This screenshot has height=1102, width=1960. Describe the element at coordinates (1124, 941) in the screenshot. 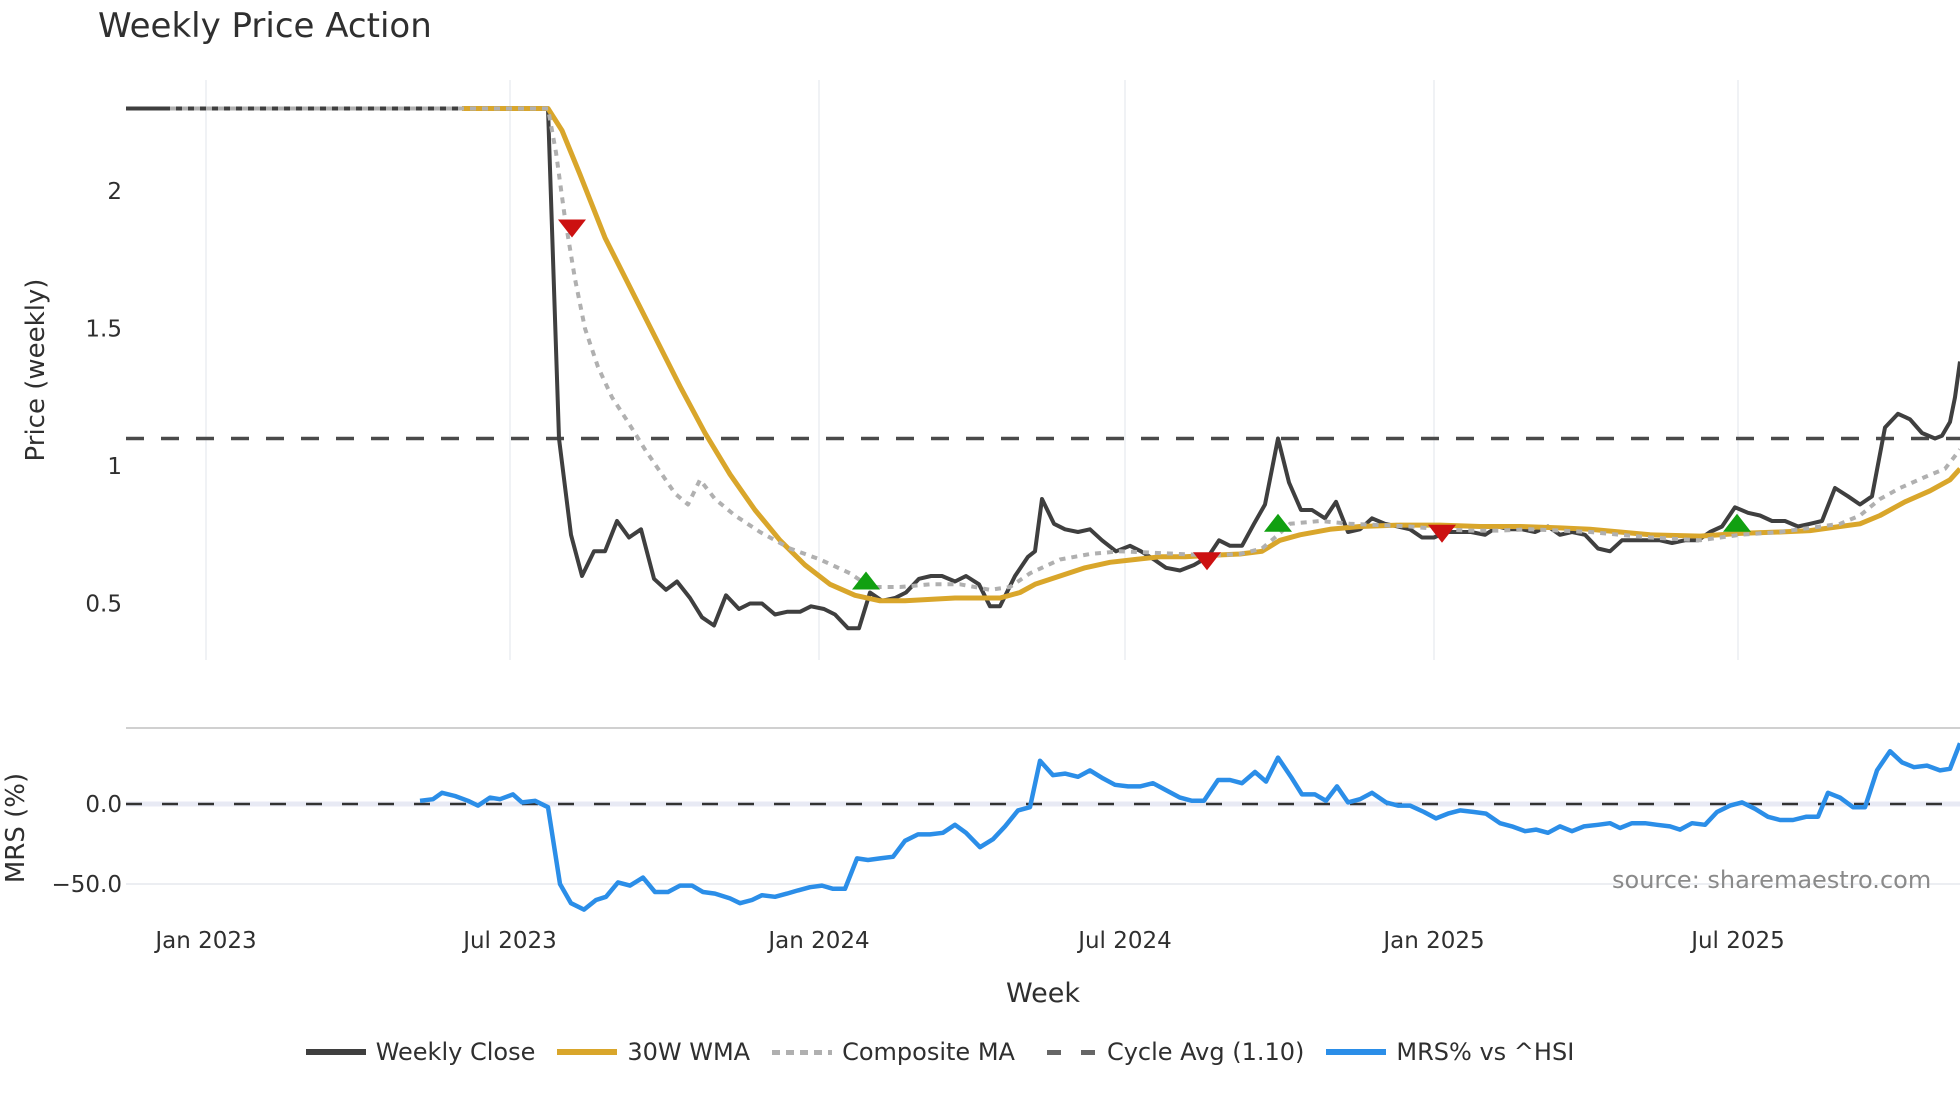

I see `x-tick-label: Jul 2024` at that location.